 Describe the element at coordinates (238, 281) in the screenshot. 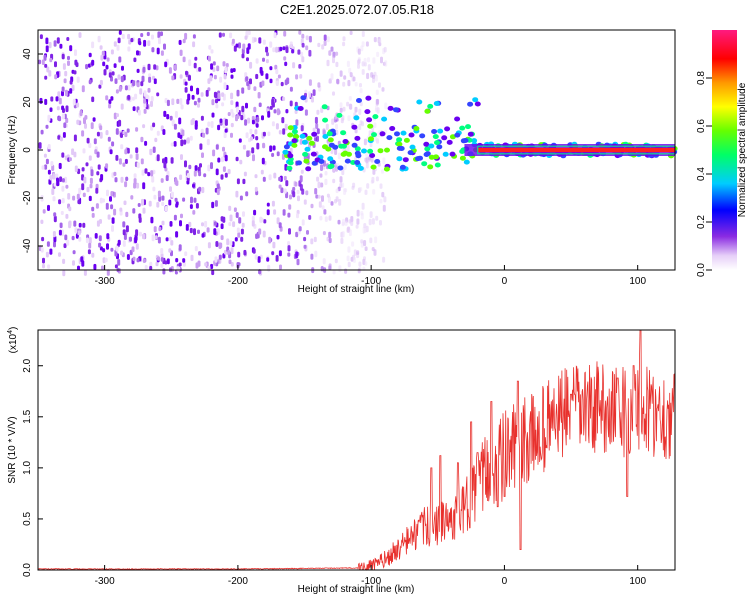

I see `x-tick-label: -200` at that location.